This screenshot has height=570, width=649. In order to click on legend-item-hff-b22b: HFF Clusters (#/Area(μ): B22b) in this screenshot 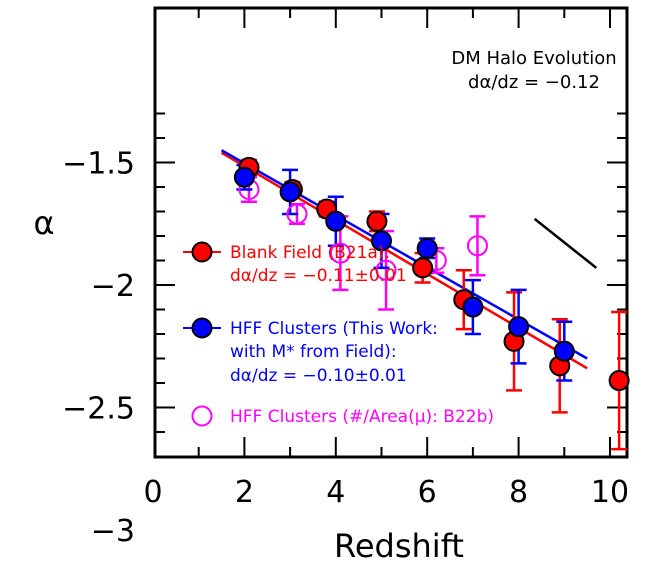, I will do `click(342, 416)`.